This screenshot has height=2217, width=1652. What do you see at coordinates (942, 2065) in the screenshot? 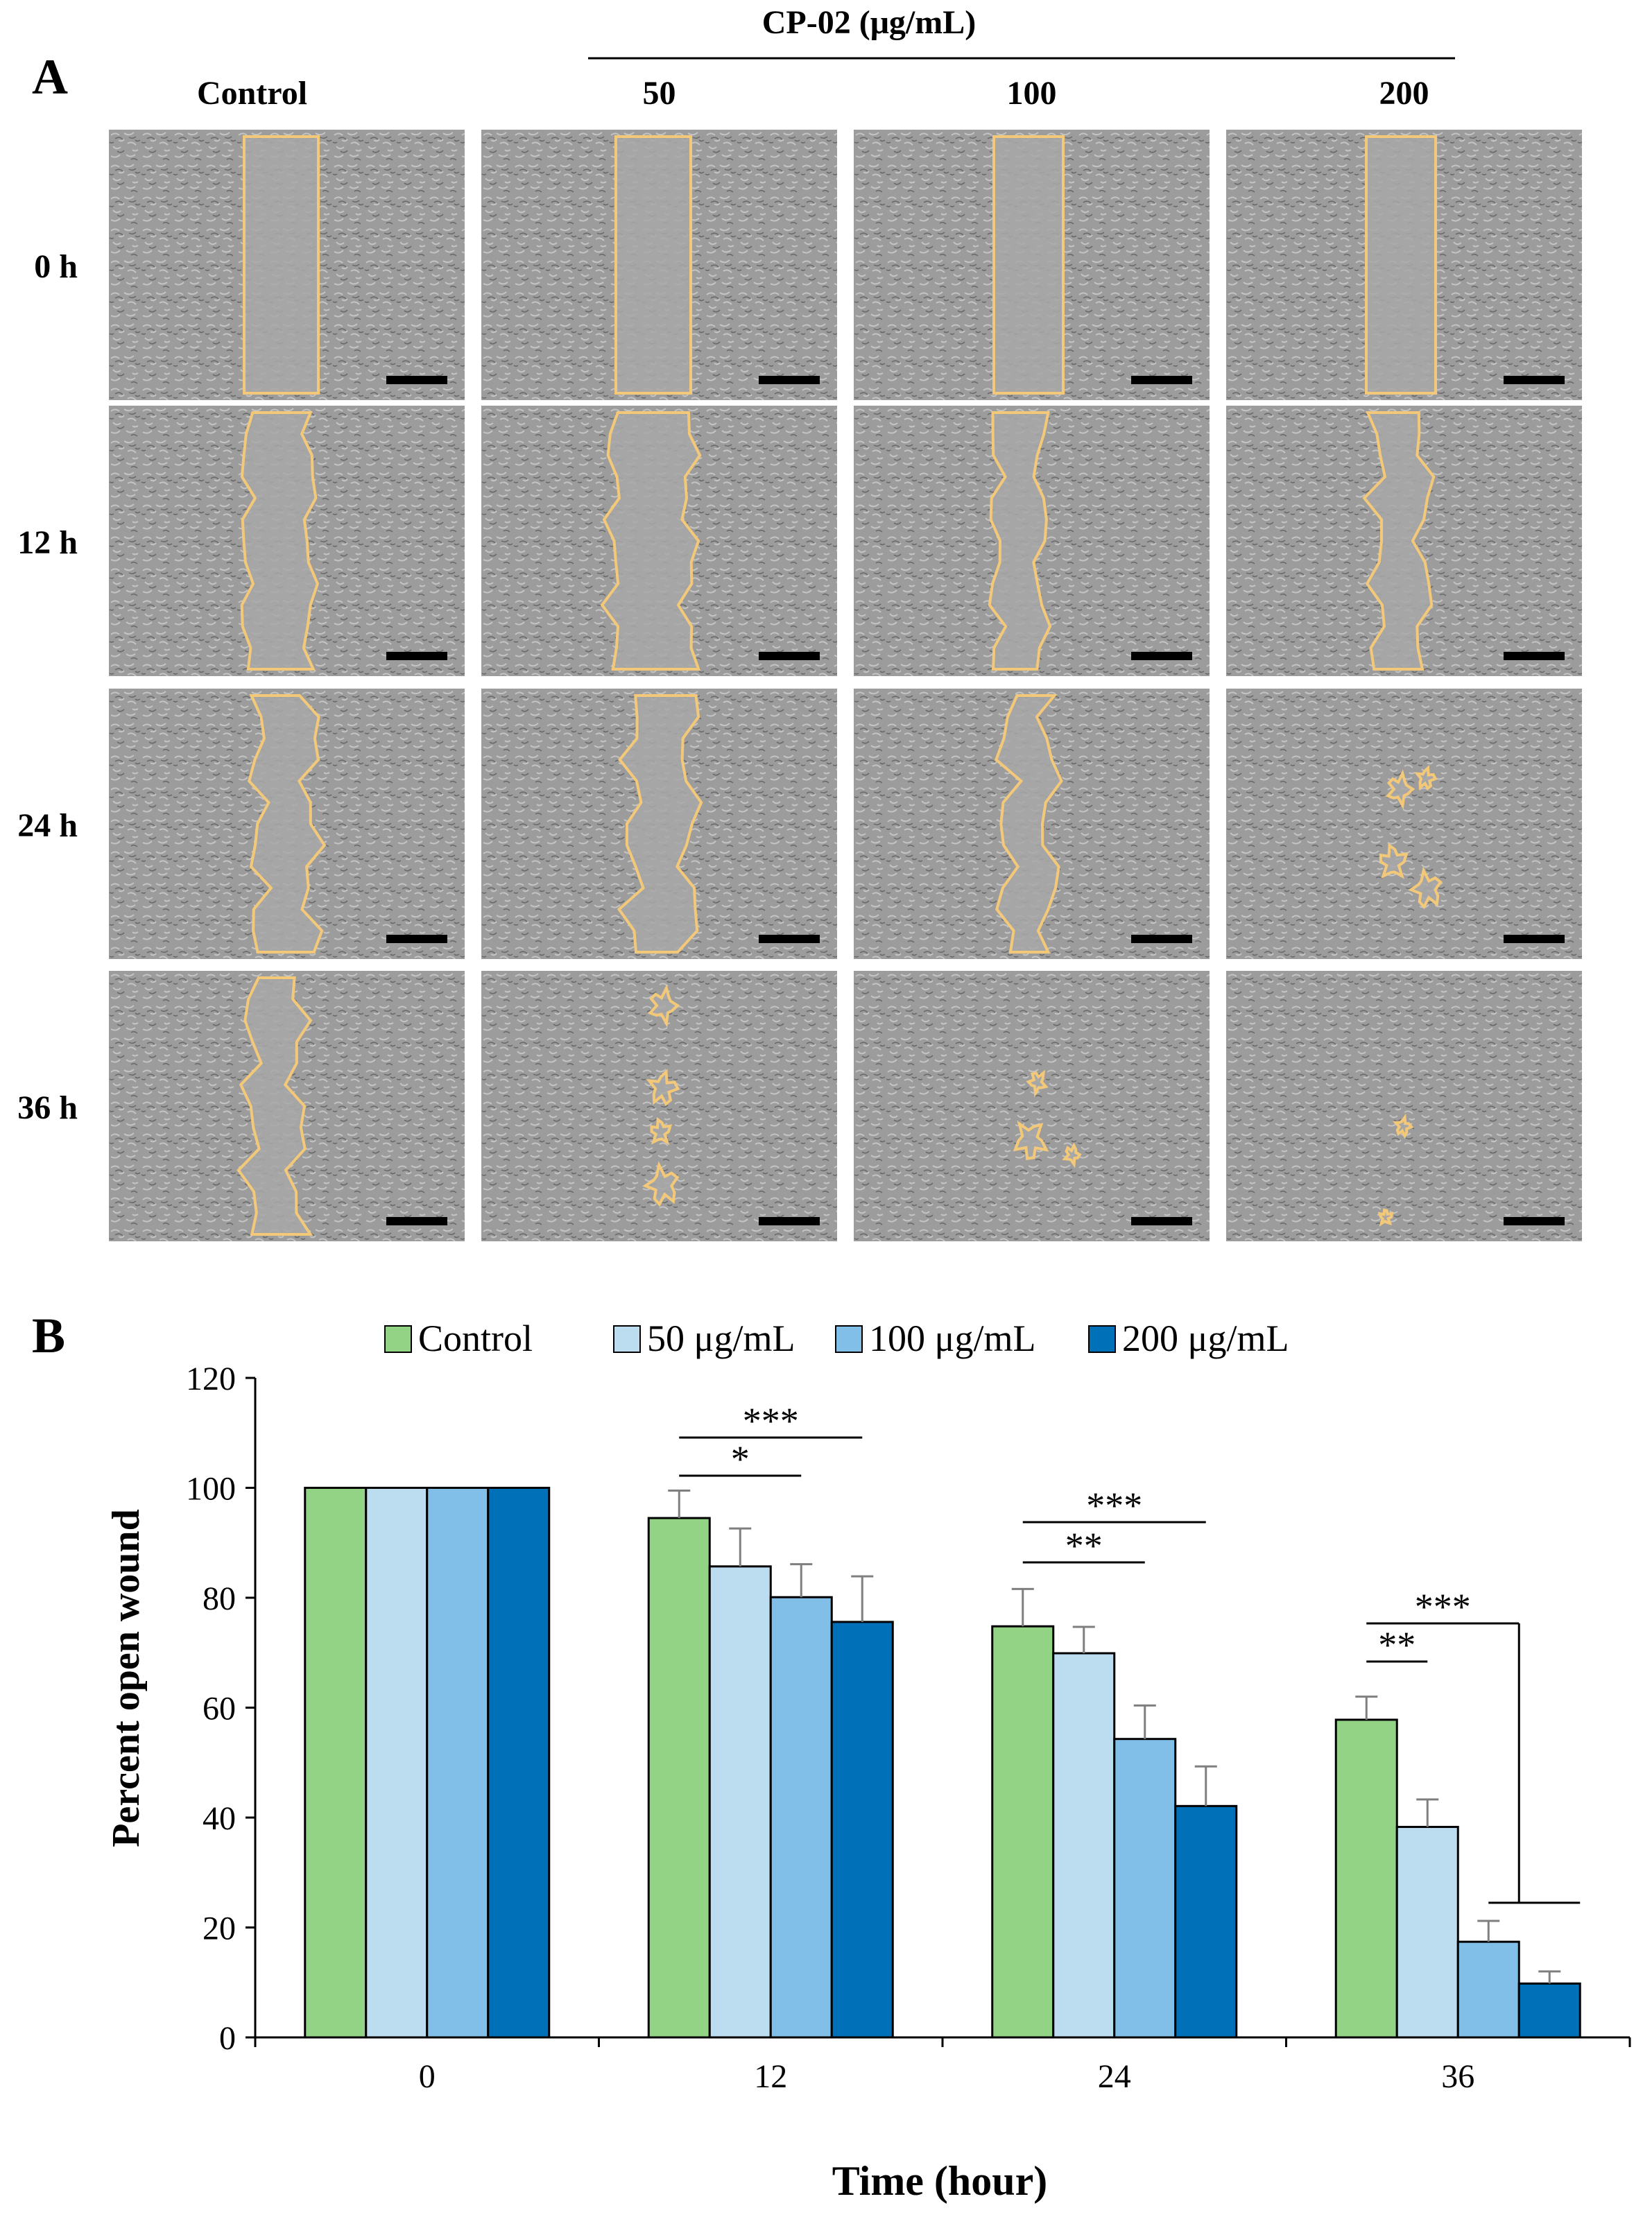
I see `x-axis: 0 12 24 36` at bounding box center [942, 2065].